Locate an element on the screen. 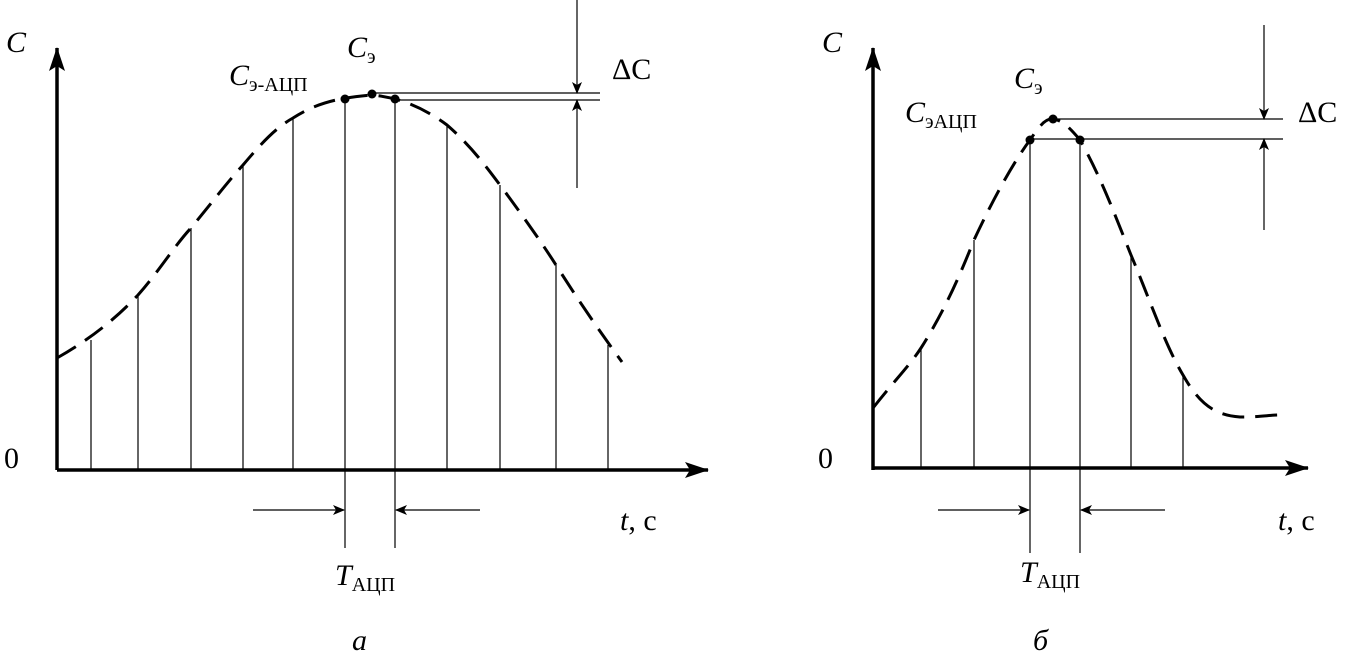  caption-b: б is located at coordinates (1041, 640).